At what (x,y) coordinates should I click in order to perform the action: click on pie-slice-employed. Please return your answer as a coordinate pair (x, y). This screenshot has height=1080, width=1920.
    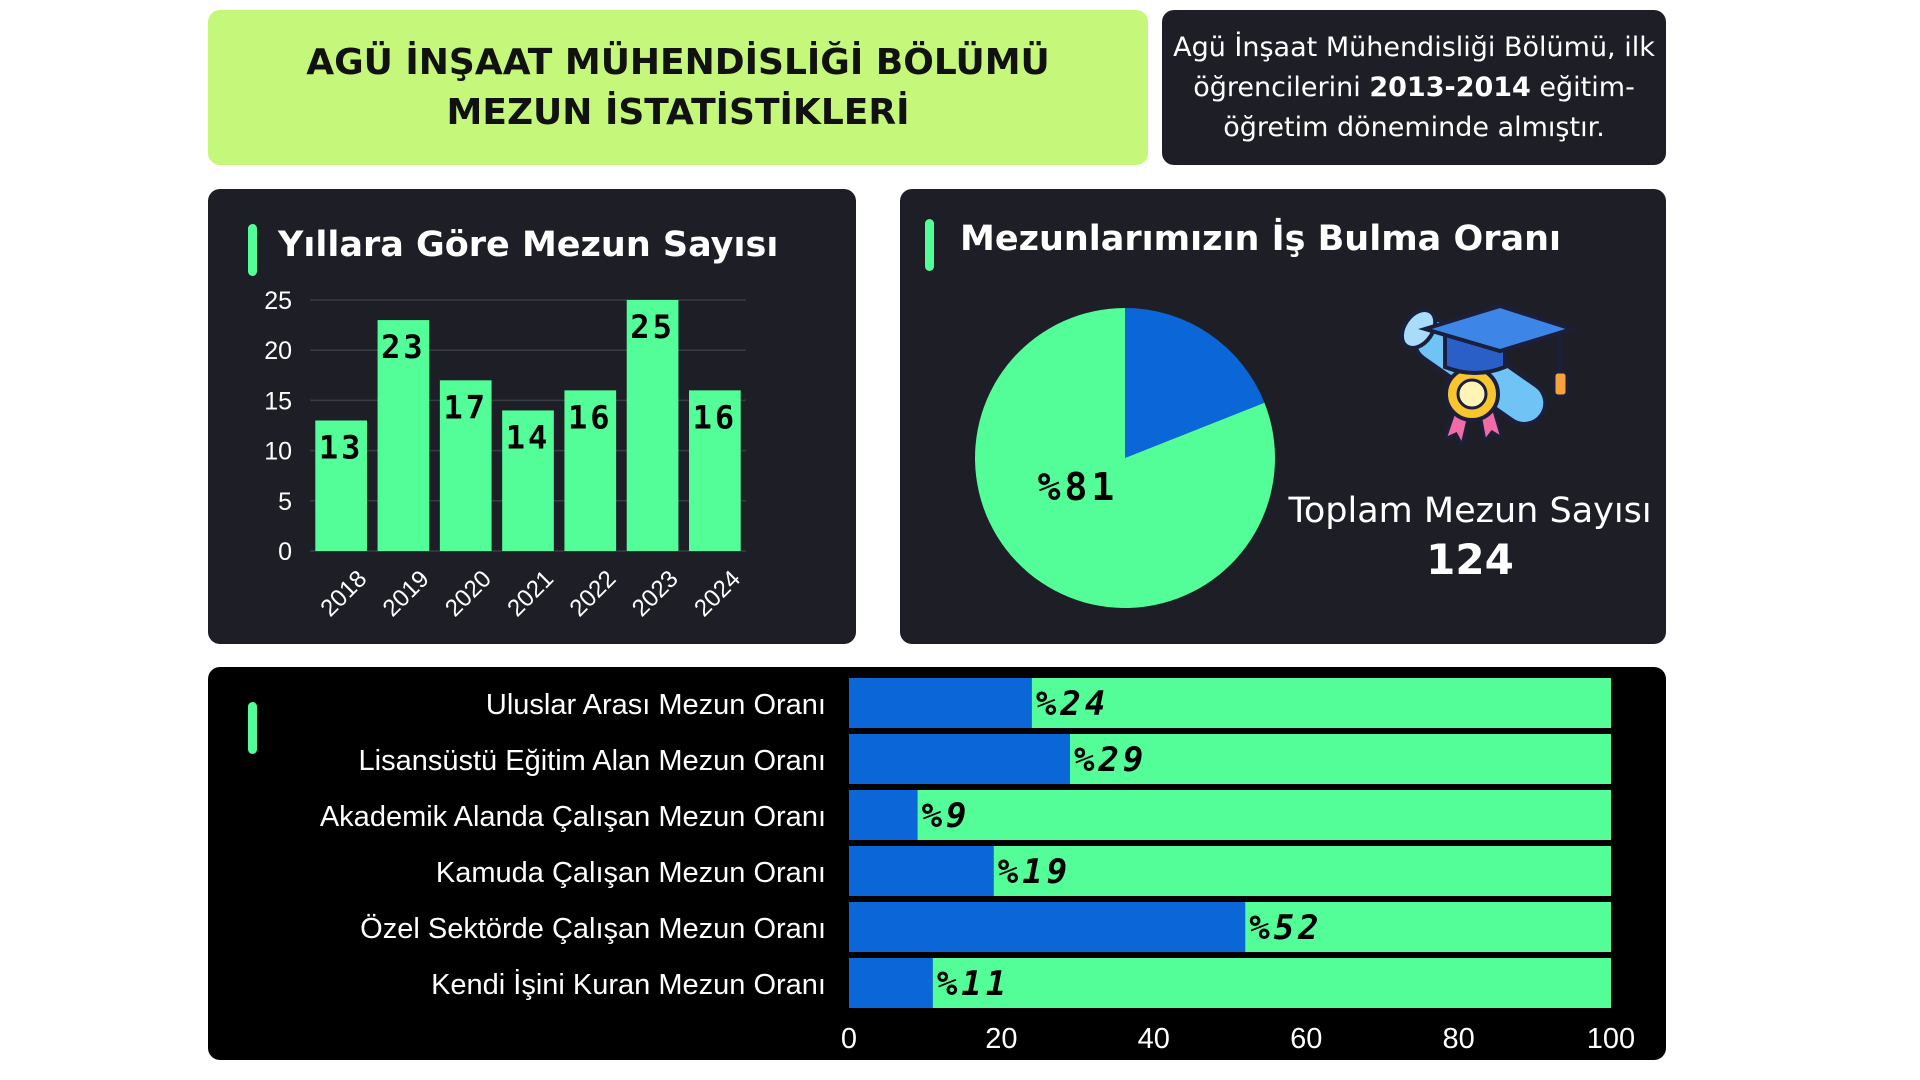
    Looking at the image, I should click on (1125, 458).